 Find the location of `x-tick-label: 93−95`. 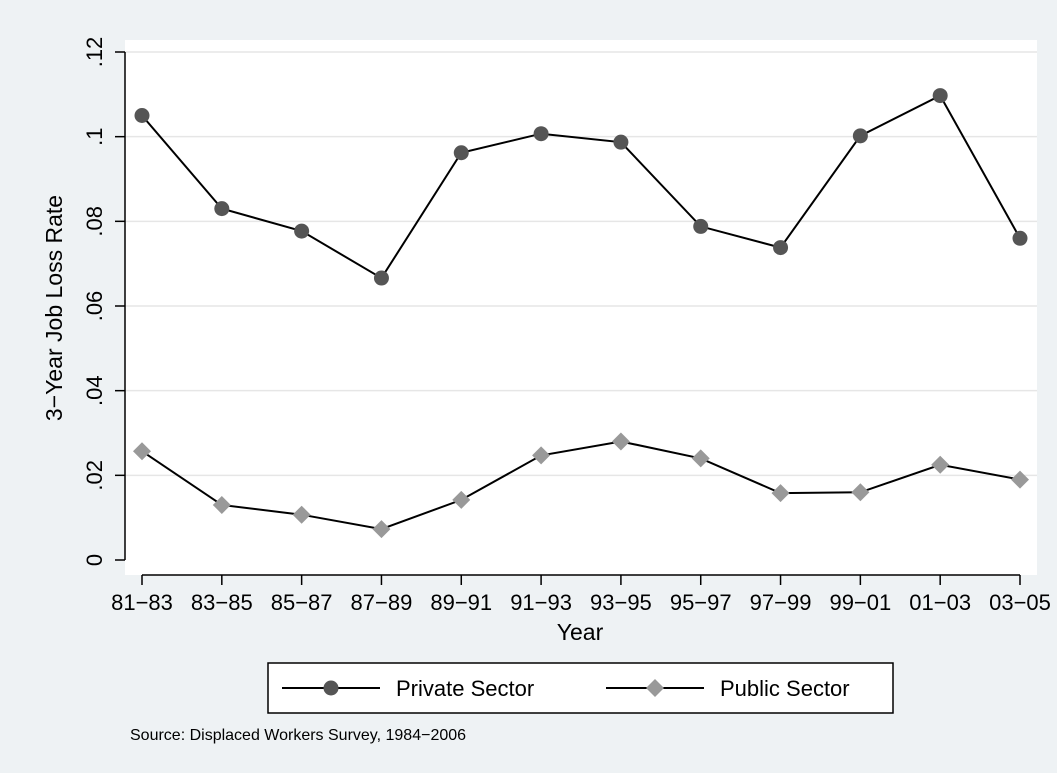

x-tick-label: 93−95 is located at coordinates (621, 602).